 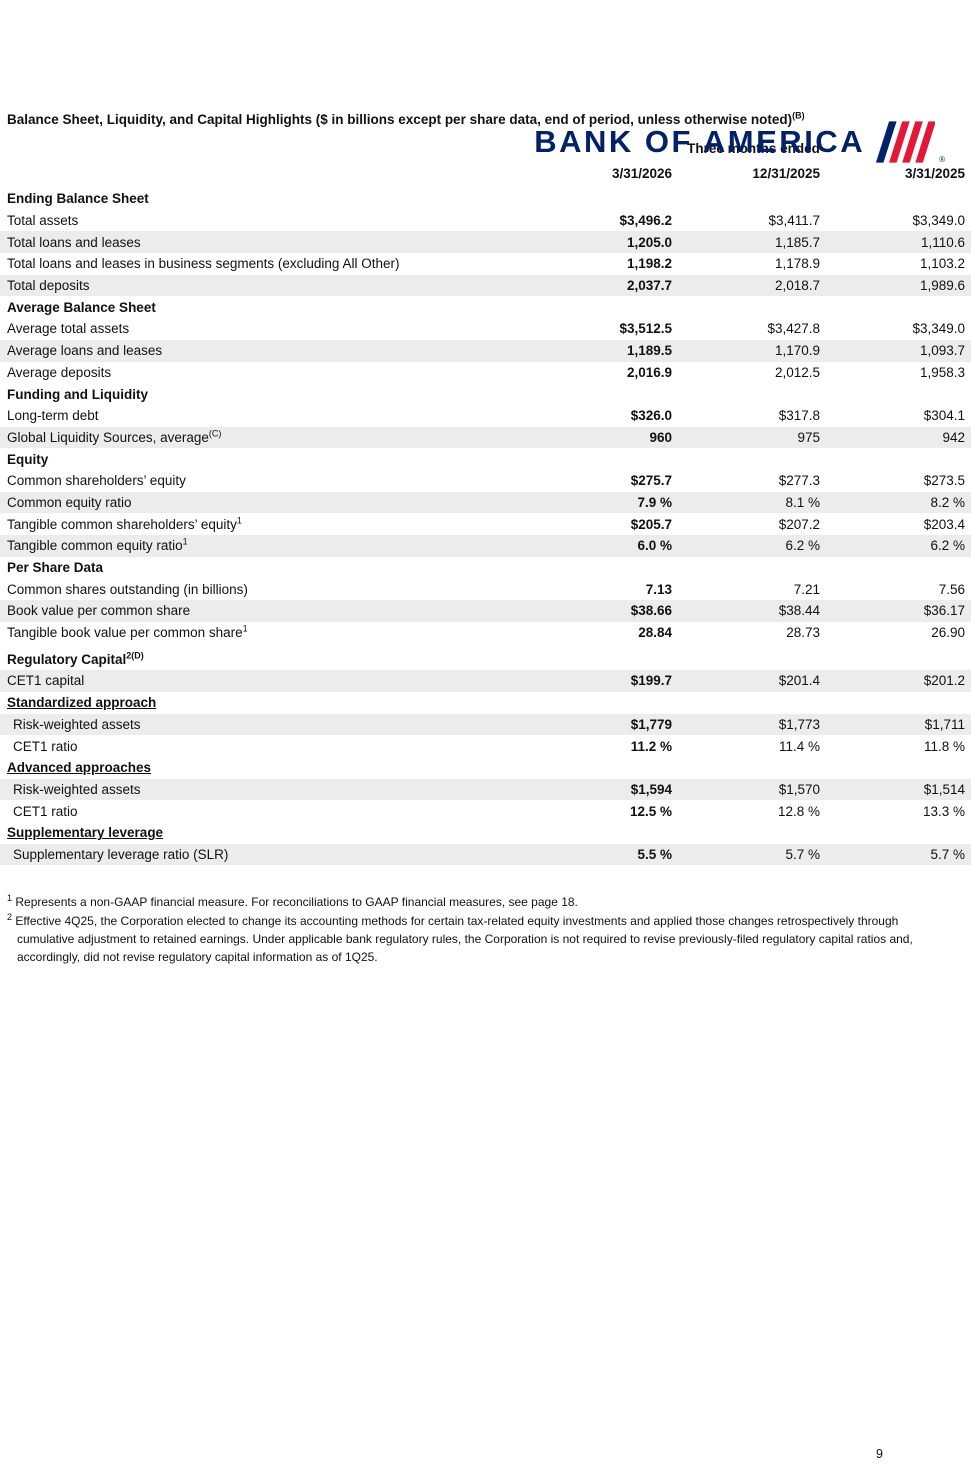 I want to click on column-header-row: 3/31/2026 12/31/2025 3/31/2025, so click(x=485, y=173).